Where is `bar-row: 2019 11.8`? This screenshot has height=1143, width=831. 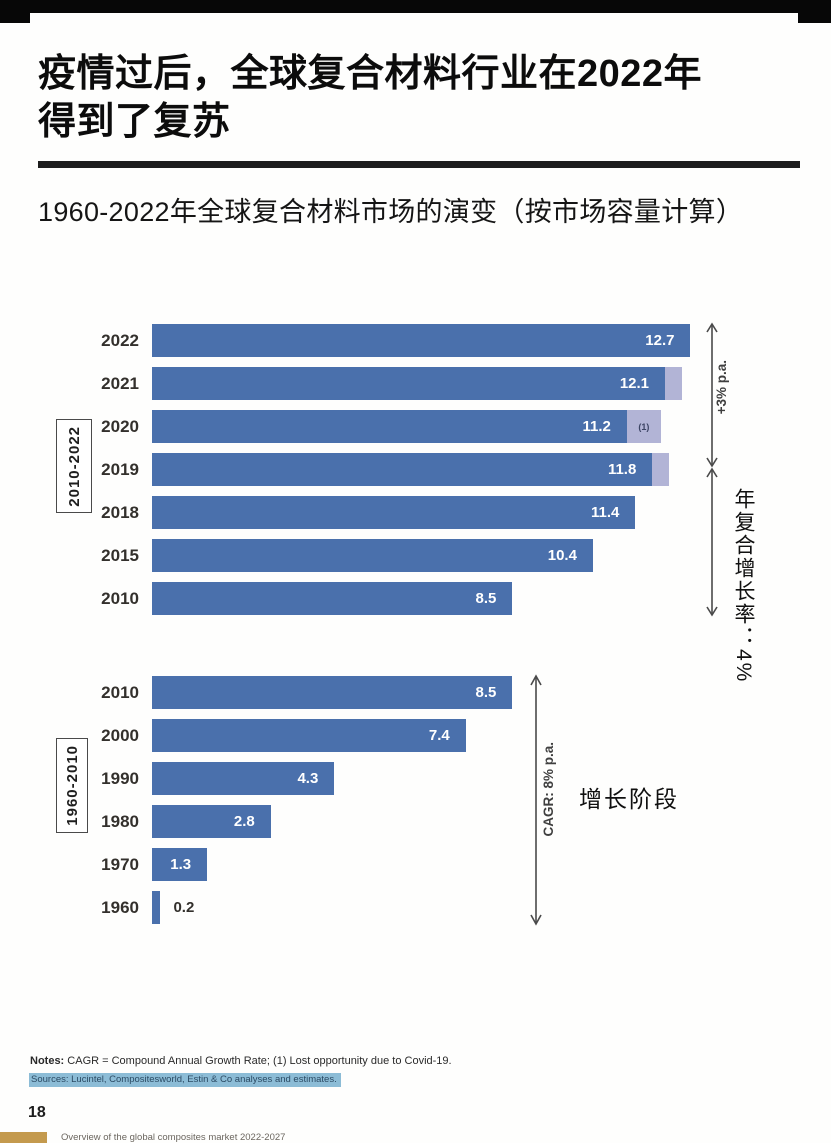 bar-row: 2019 11.8 is located at coordinates (388, 469).